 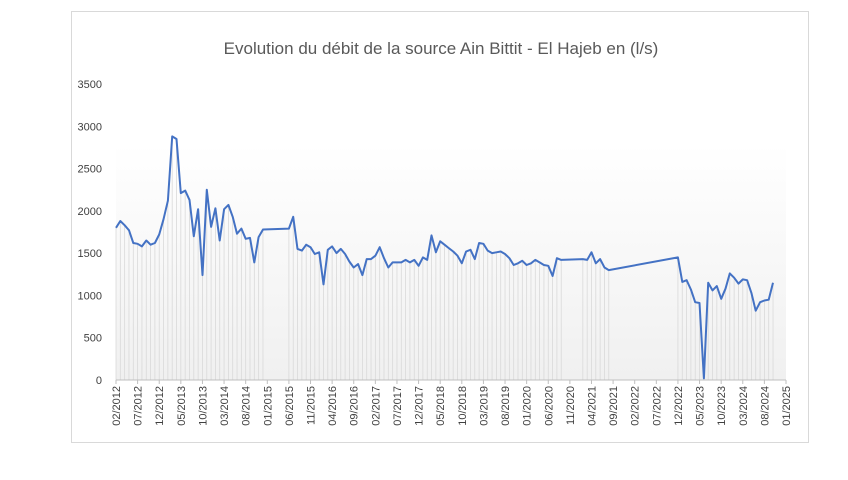 What do you see at coordinates (90, 254) in the screenshot?
I see `y-tick-label: 1500` at bounding box center [90, 254].